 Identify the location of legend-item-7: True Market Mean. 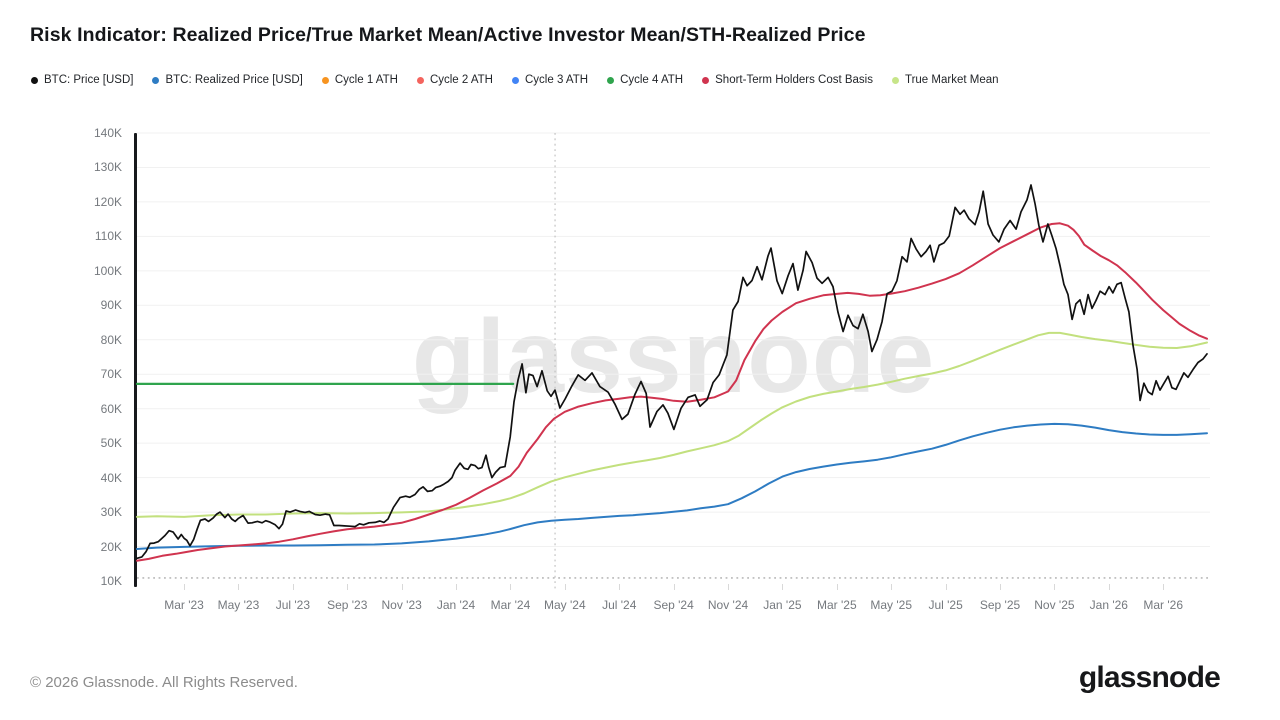
(945, 80).